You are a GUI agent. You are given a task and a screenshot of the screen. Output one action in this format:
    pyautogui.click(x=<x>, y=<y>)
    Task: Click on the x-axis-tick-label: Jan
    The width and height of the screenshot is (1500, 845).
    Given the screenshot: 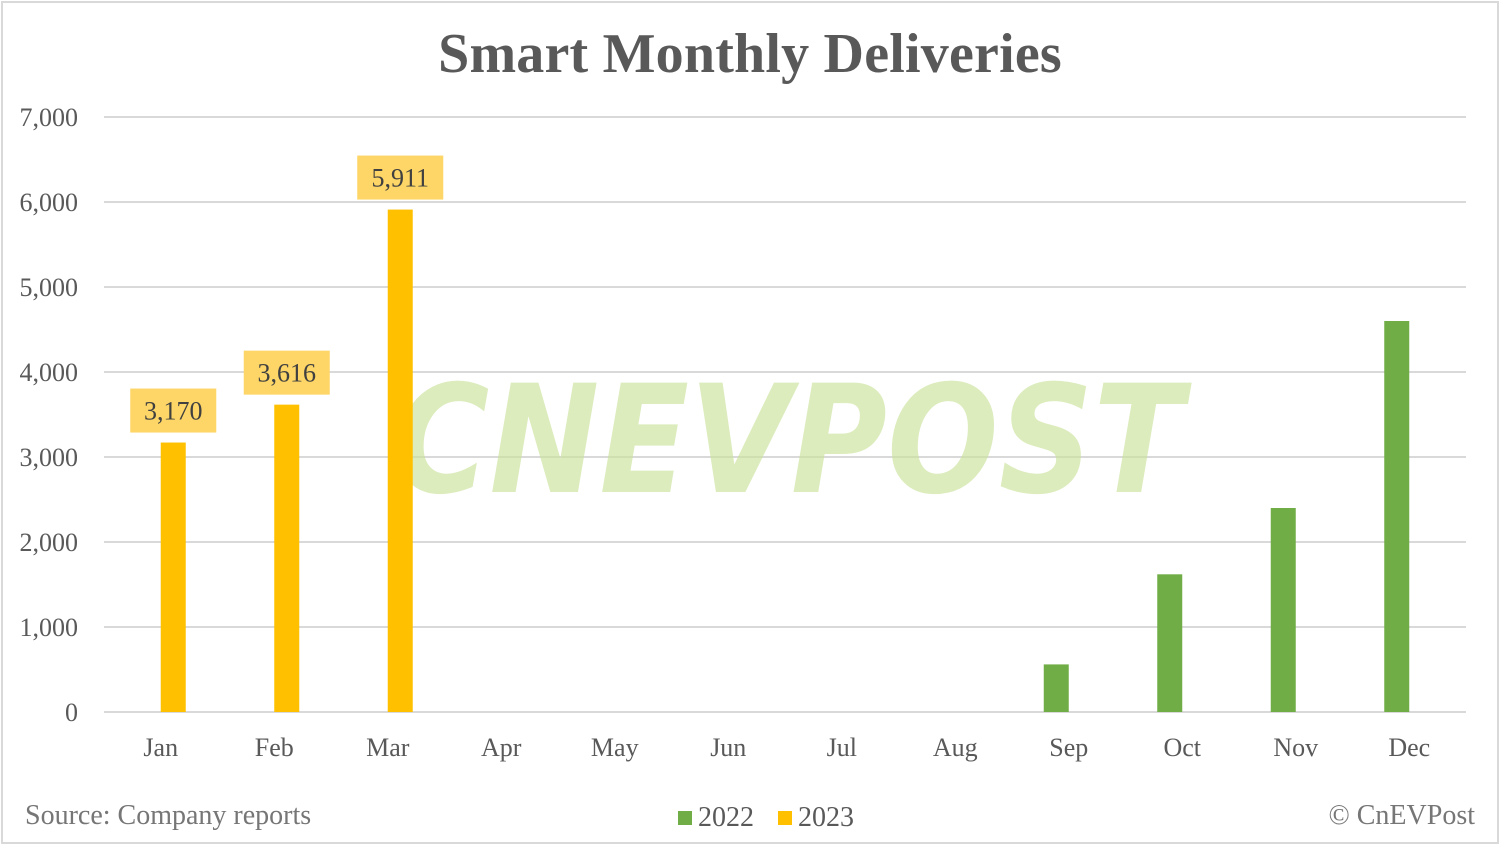 What is the action you would take?
    pyautogui.click(x=160, y=747)
    